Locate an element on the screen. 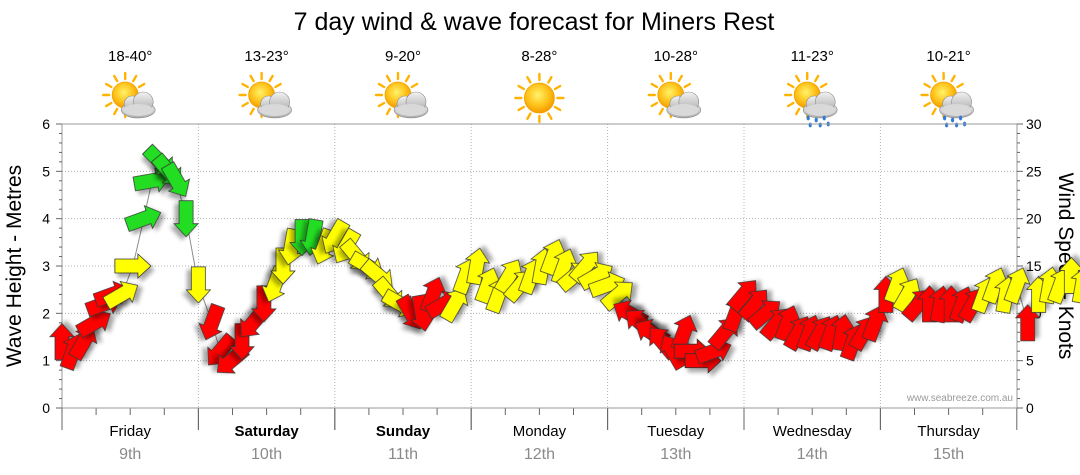  weather-icons is located at coordinates (537, 99).